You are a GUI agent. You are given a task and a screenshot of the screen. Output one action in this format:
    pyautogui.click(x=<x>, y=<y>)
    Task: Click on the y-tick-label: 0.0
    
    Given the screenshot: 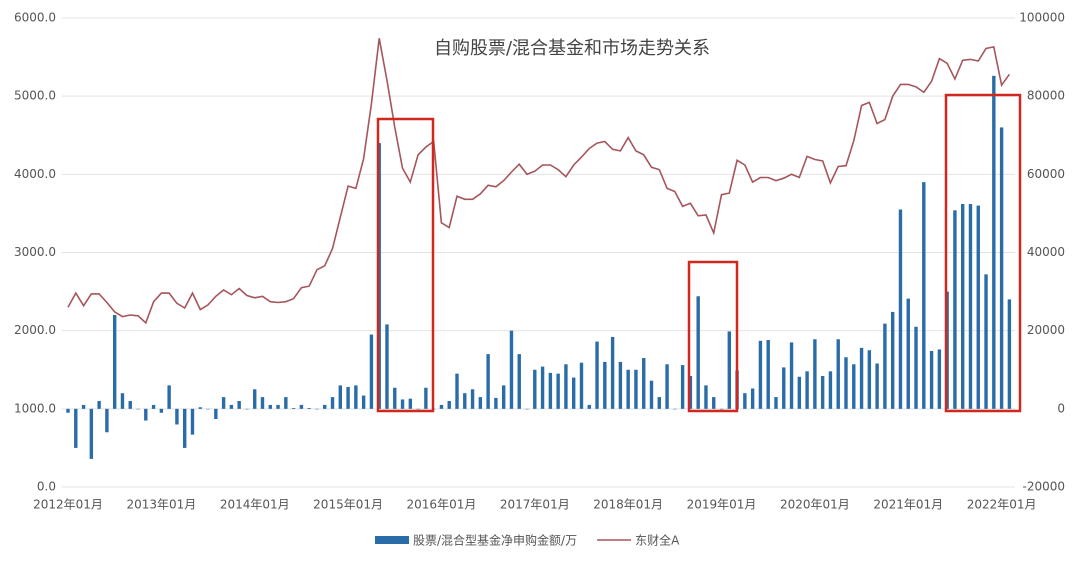 What is the action you would take?
    pyautogui.click(x=46, y=487)
    